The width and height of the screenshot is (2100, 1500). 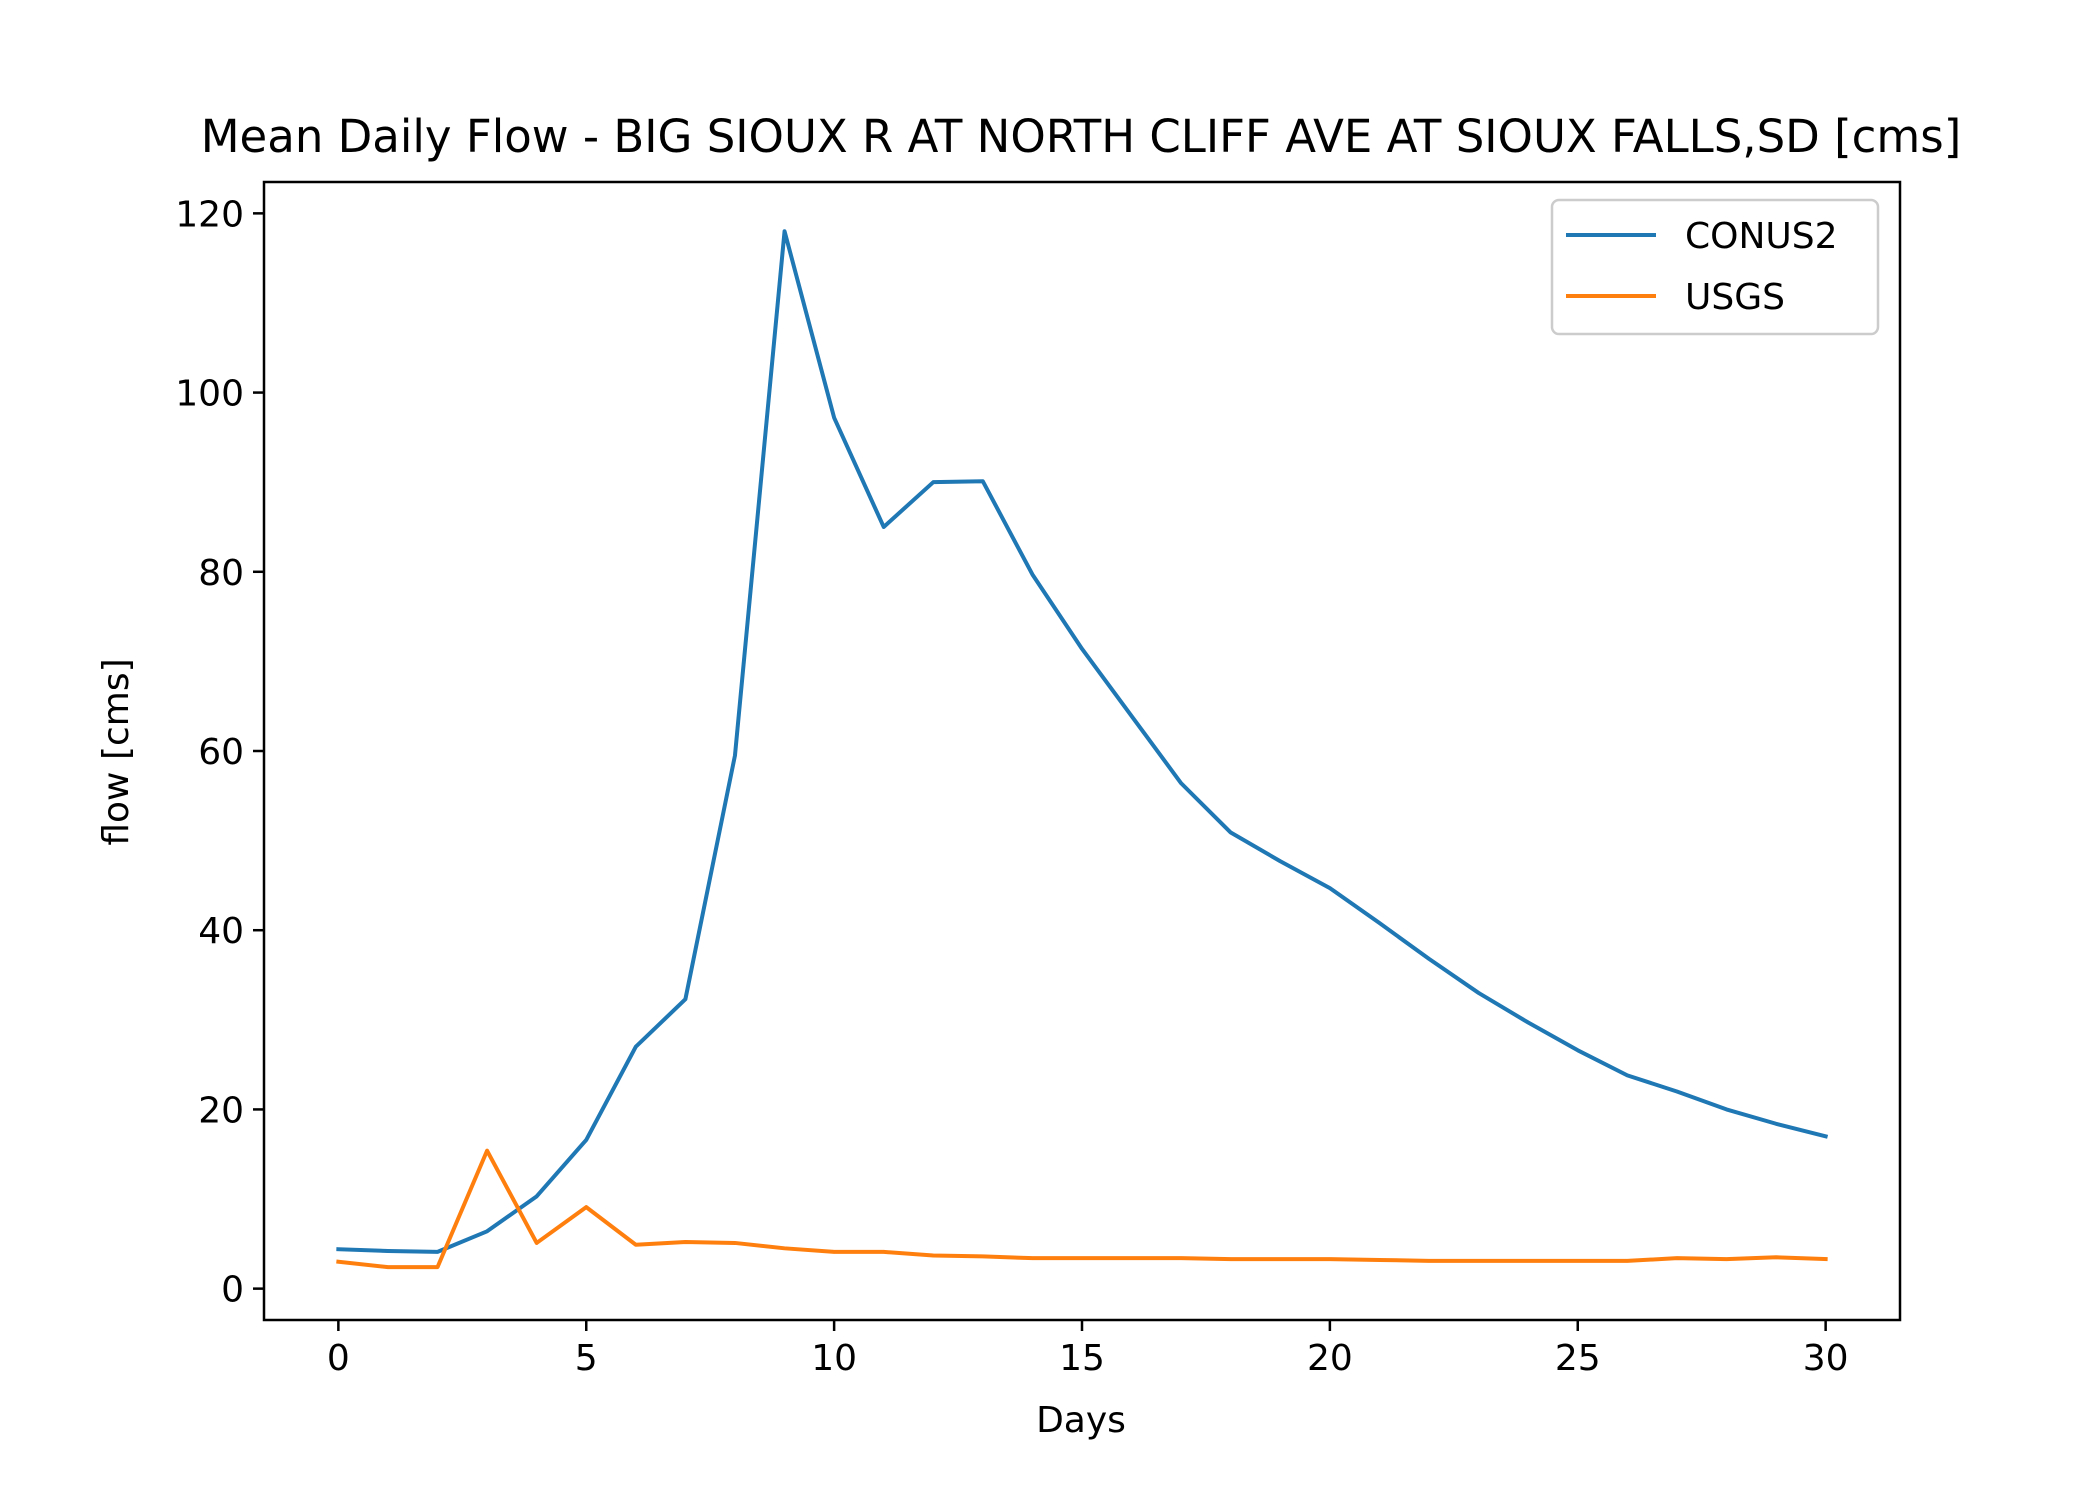 What do you see at coordinates (221, 573) in the screenshot?
I see `y-tick-label: 80` at bounding box center [221, 573].